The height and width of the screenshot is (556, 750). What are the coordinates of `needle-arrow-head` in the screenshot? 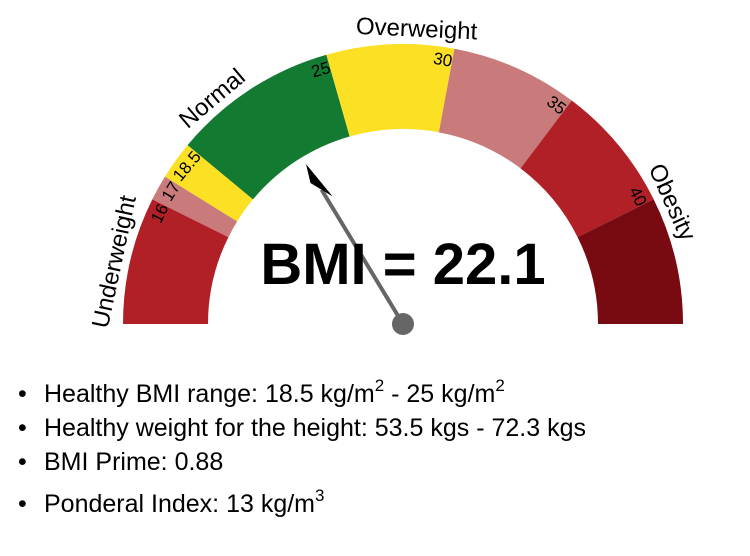 It's located at (319, 180).